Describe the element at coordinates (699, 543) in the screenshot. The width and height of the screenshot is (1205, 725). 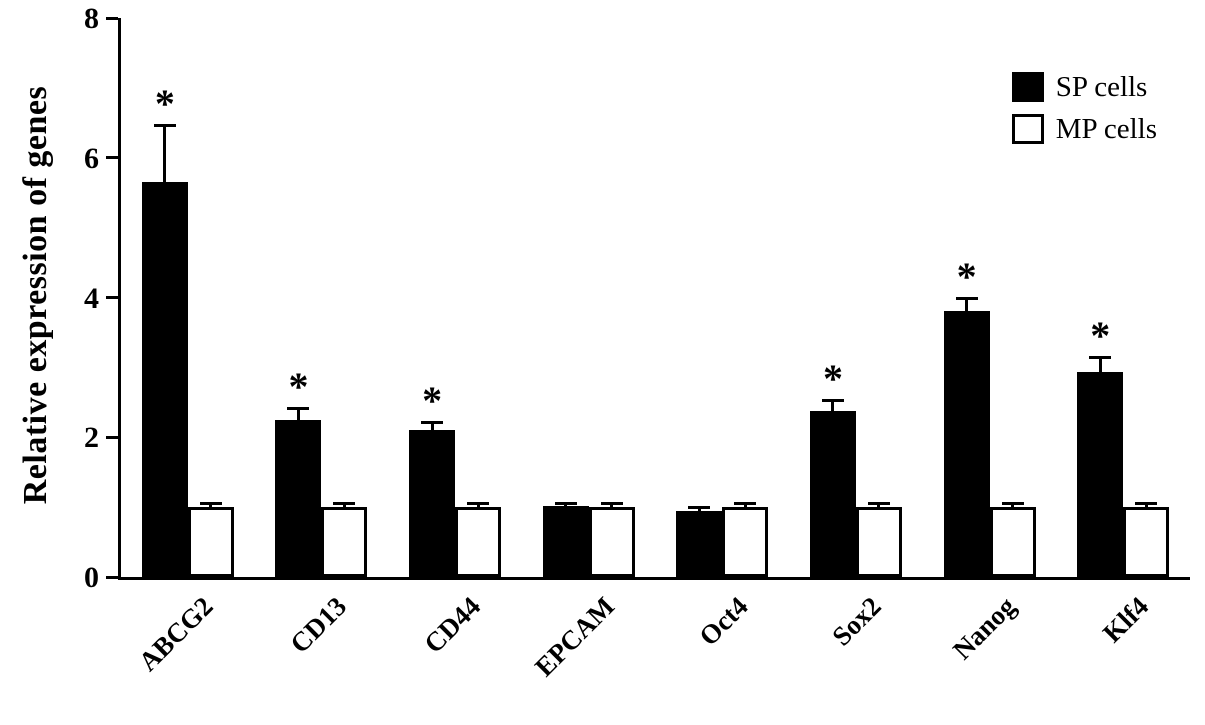
I see `bar-sp-cells-oct4` at that location.